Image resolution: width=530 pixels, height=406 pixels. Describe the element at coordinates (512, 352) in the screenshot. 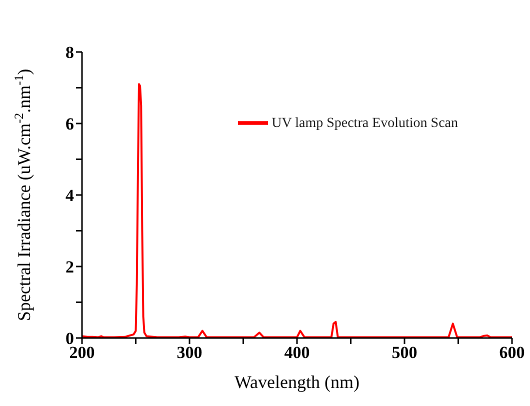

I see `x-tick-label: 600` at that location.